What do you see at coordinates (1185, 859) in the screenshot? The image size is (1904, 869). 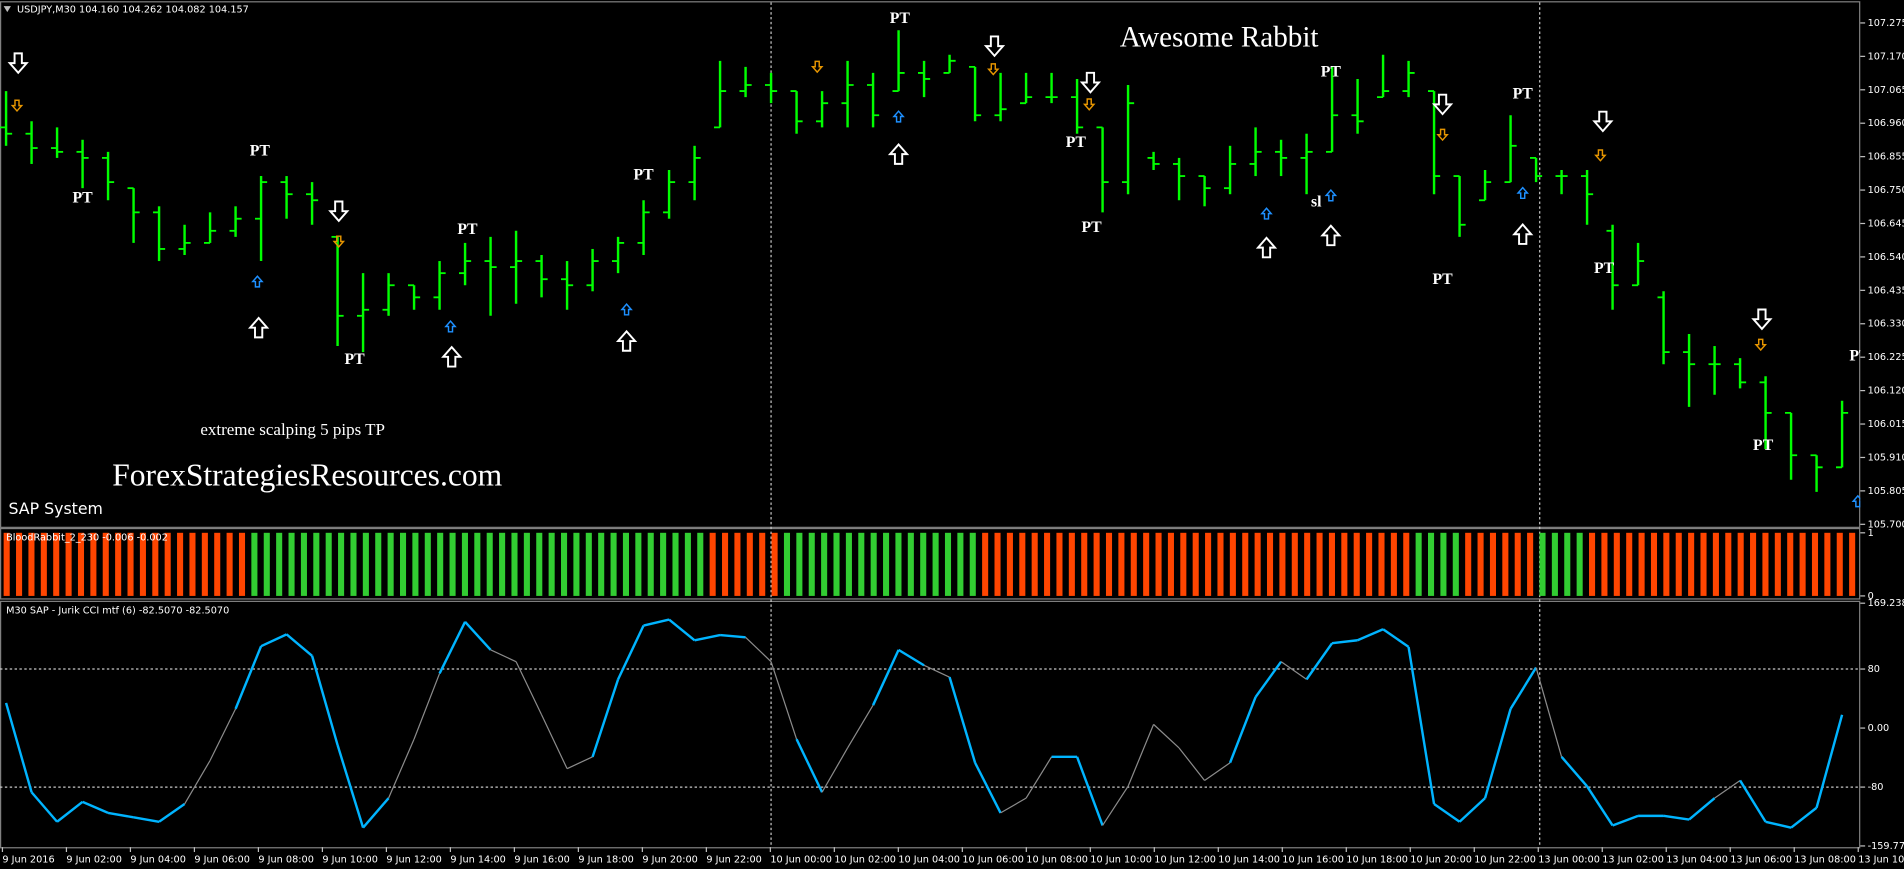 I see `x-tick-label: 10 Jun 12:00` at bounding box center [1185, 859].